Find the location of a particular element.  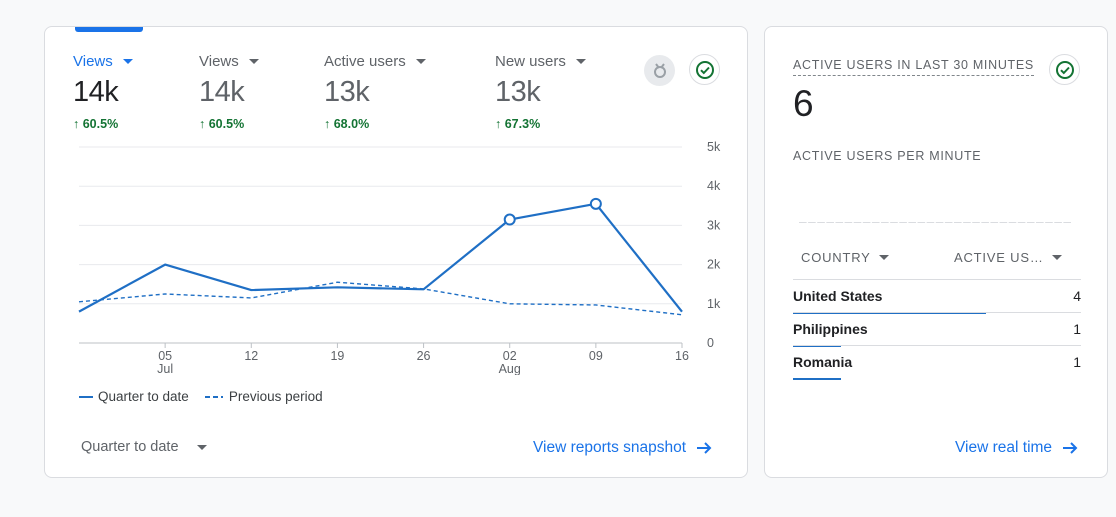

country-active-users: 1 is located at coordinates (1077, 329).